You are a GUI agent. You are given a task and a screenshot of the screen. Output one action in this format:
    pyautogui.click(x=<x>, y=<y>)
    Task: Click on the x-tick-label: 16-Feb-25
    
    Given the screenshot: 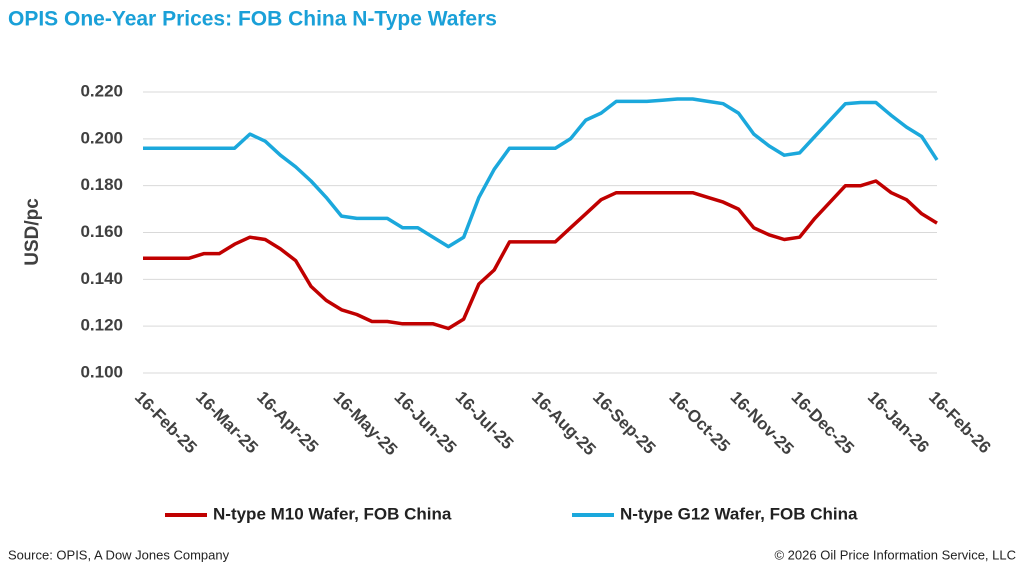 What is the action you would take?
    pyautogui.click(x=166, y=423)
    